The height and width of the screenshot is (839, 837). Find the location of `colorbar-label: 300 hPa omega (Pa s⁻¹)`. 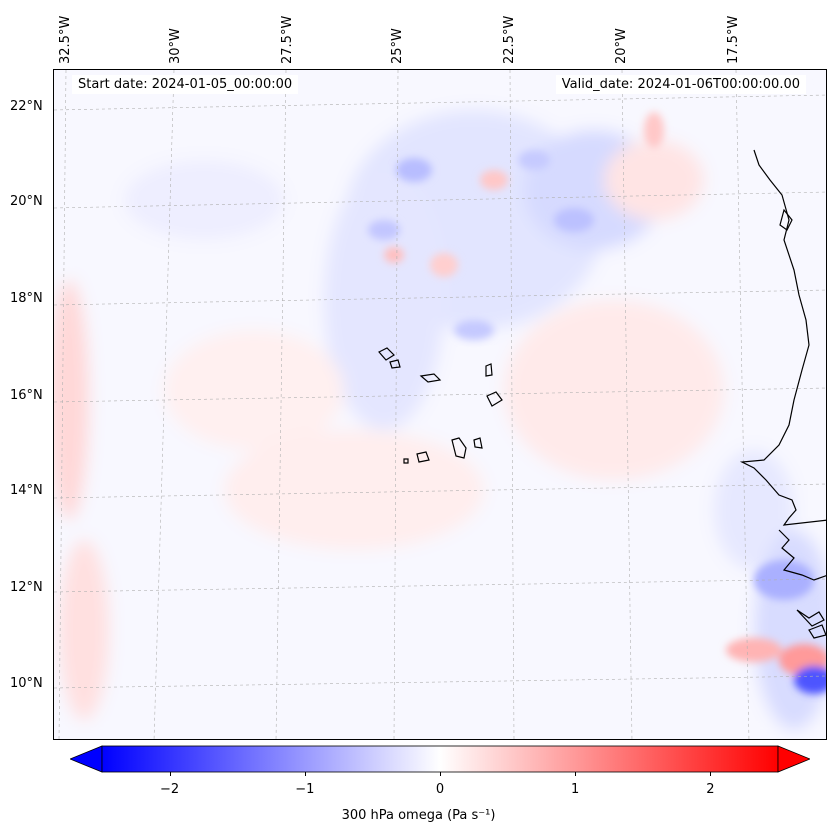

colorbar-label: 300 hPa omega (Pa s⁻¹) is located at coordinates (418, 815).